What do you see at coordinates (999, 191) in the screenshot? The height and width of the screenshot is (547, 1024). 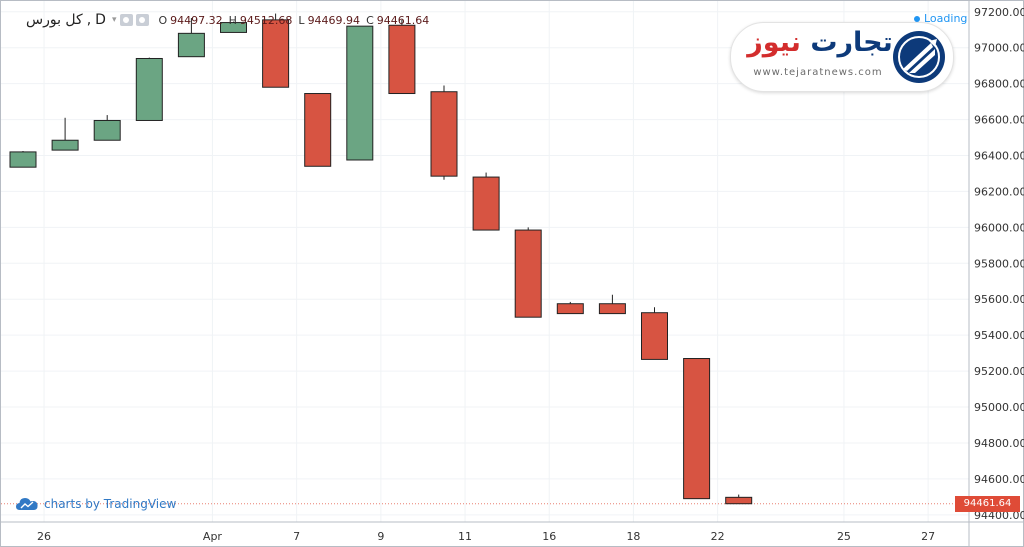 I see `y-tick-label: 96200.00` at bounding box center [999, 191].